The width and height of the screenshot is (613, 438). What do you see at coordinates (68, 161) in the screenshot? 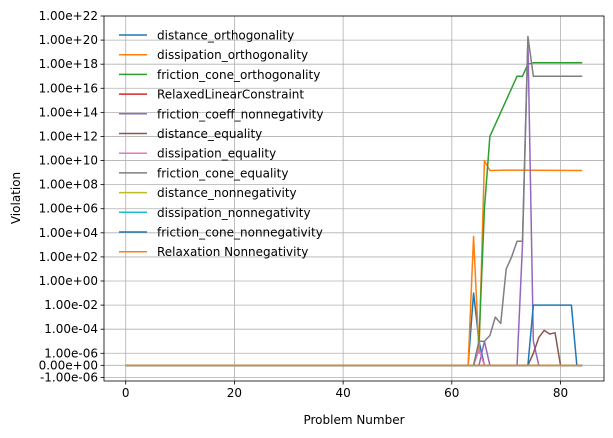
I see `y-tick-label: 1.00e+10` at bounding box center [68, 161].